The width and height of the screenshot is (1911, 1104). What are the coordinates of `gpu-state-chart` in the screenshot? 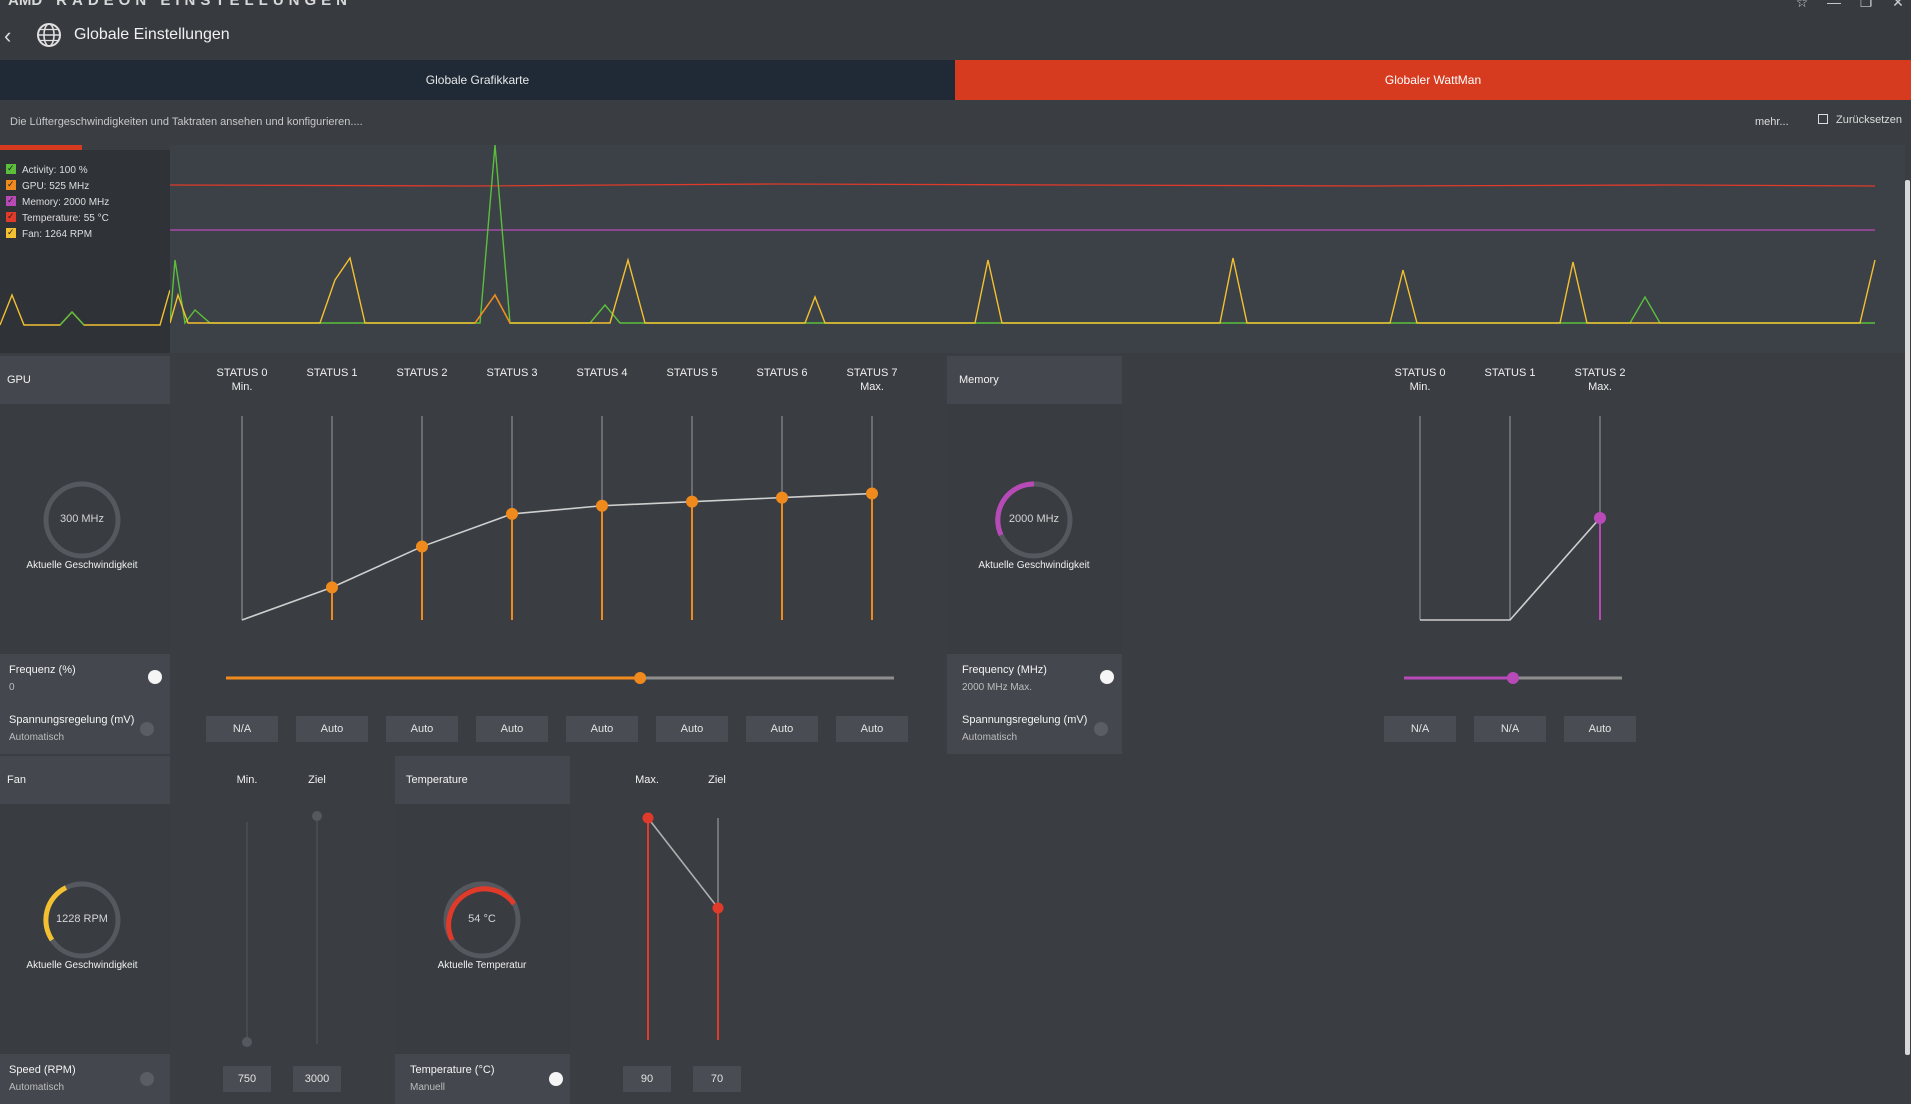 It's located at (557, 529).